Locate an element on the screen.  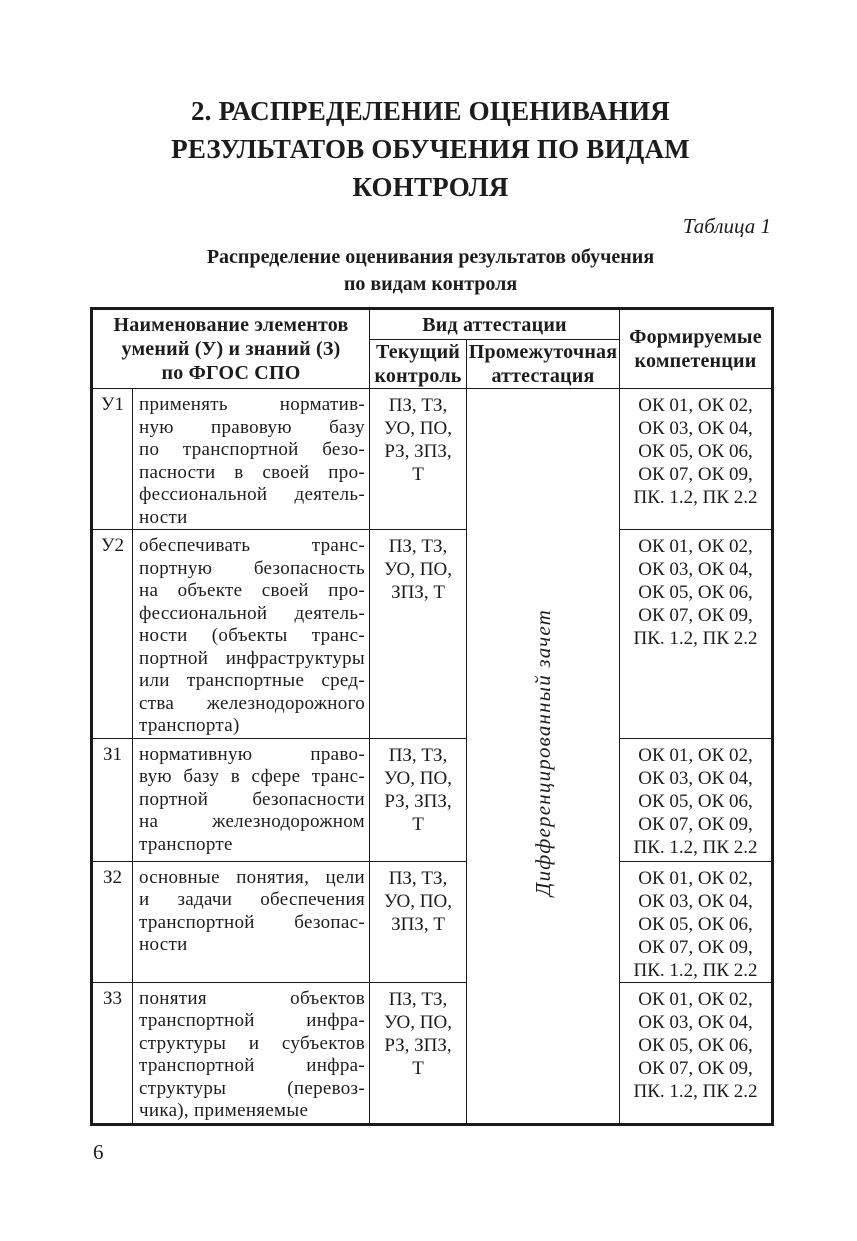
description-line: портной инфраструктуры is located at coordinates (252, 658).